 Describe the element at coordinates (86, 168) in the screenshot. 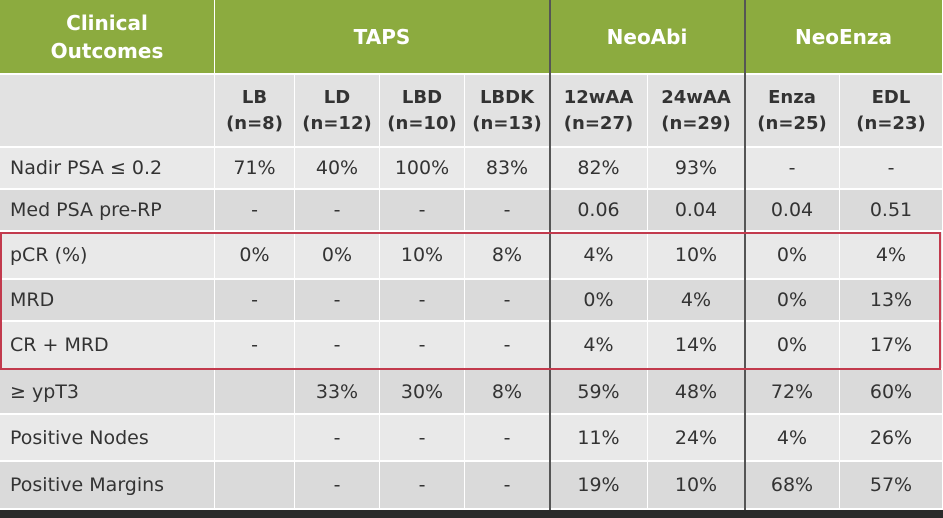

I see `row-label-text: Nadir PSA ≤ 0.2` at that location.